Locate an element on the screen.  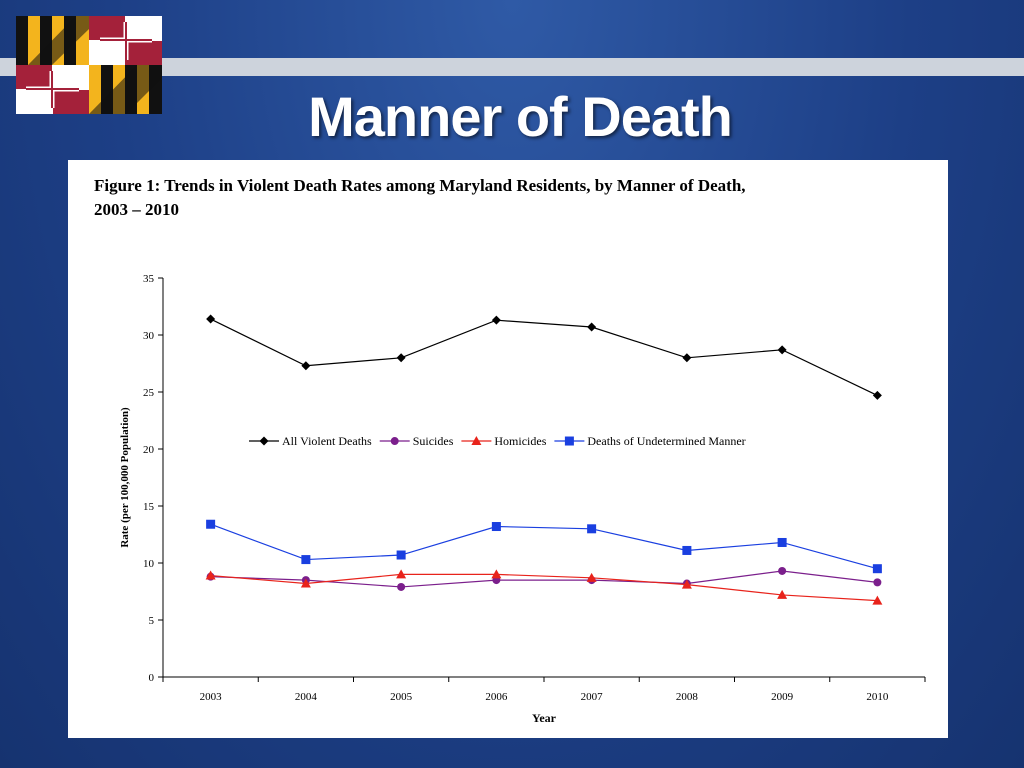
header-band is located at coordinates (512, 67).